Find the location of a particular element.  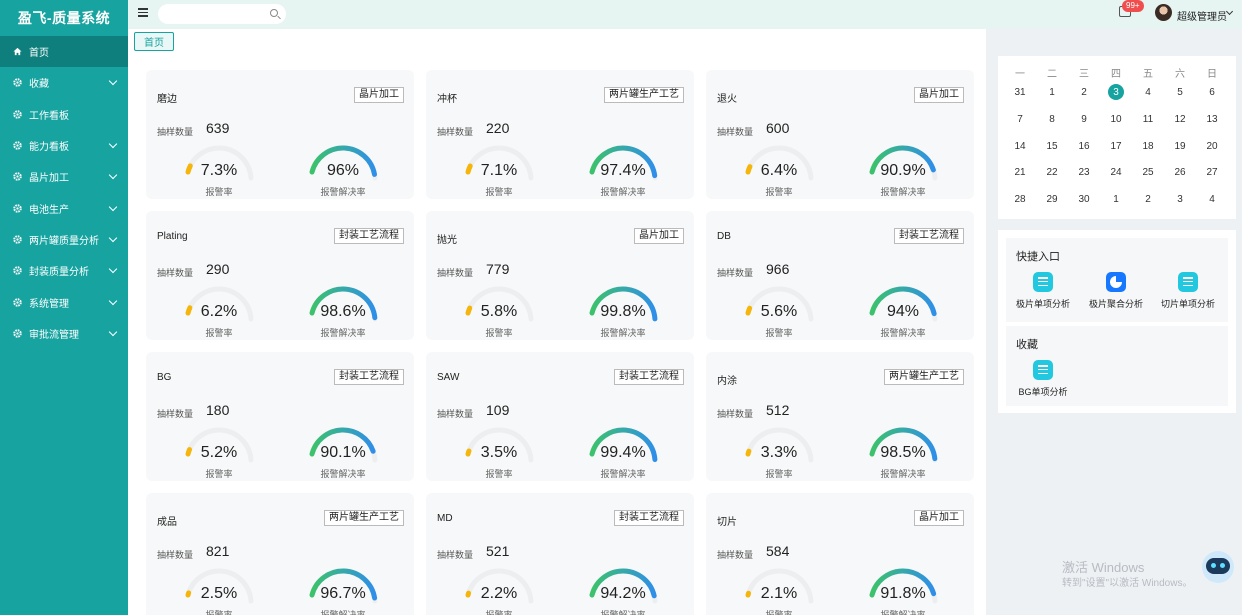

gear-icon is located at coordinates (17, 145).